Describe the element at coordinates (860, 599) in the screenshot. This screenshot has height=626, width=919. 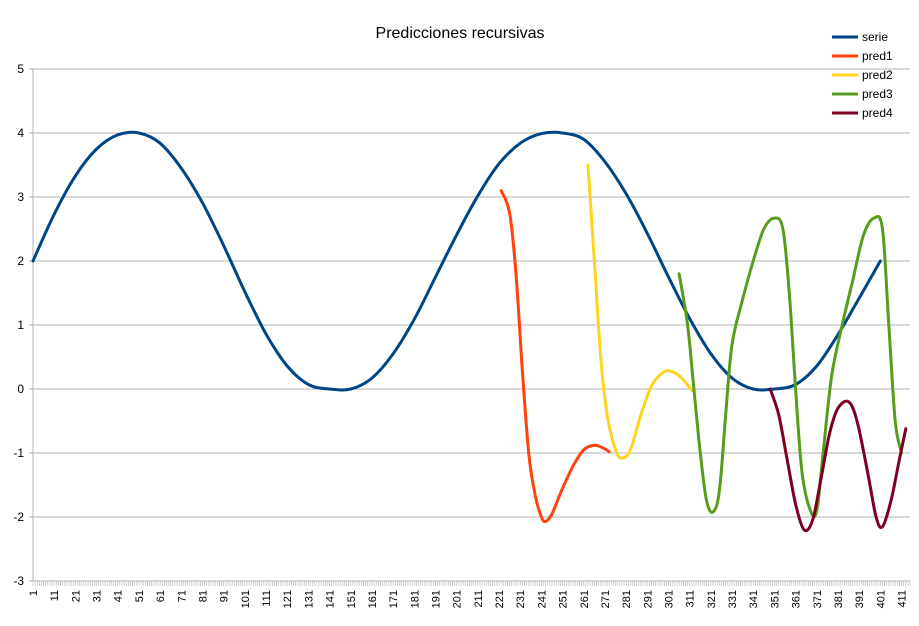
I see `x-tick-label: 391` at that location.